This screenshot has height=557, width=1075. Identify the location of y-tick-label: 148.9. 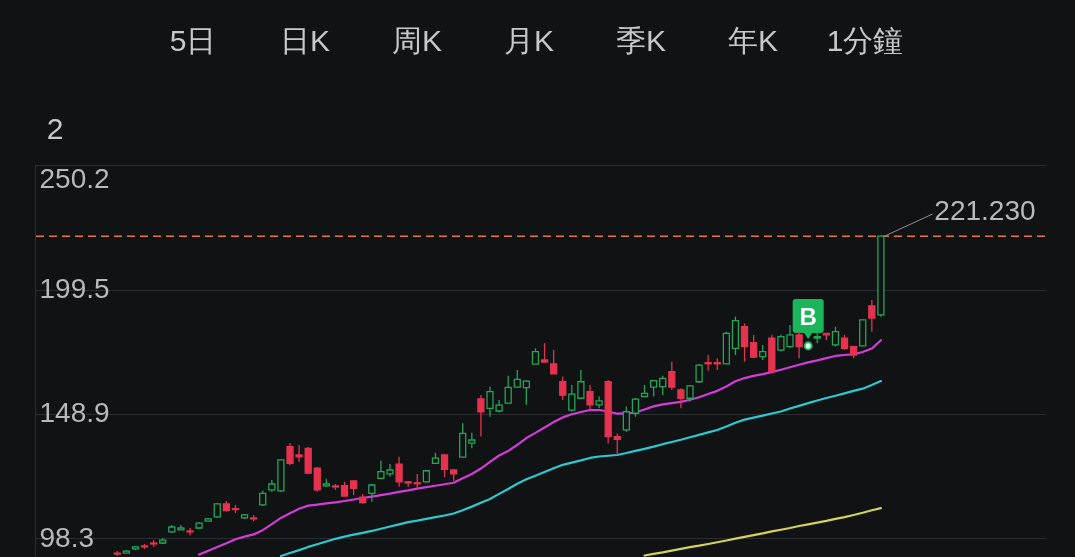
(74, 413).